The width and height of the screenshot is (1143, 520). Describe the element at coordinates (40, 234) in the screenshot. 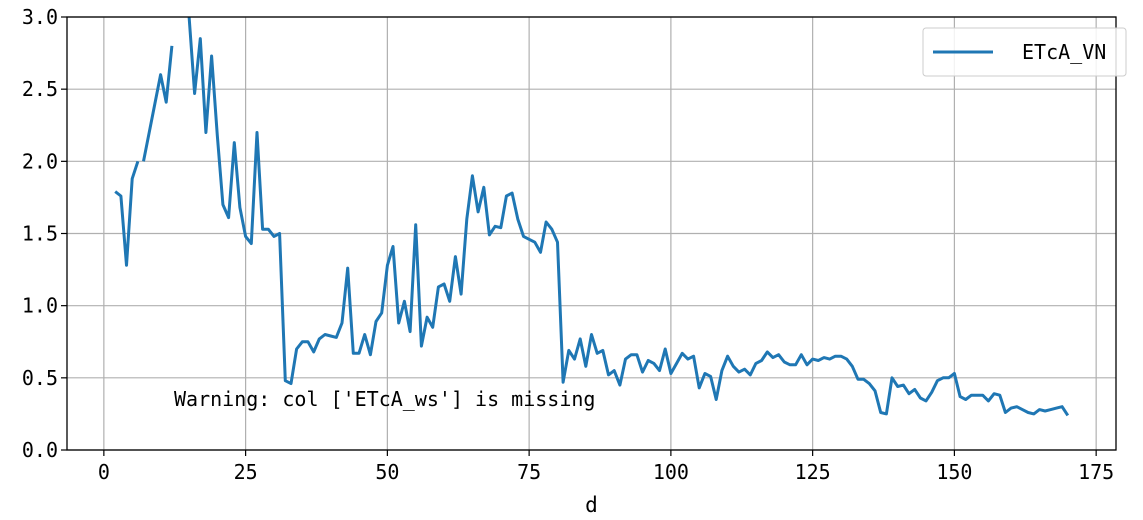

I see `y-tick-label: 1.5` at that location.